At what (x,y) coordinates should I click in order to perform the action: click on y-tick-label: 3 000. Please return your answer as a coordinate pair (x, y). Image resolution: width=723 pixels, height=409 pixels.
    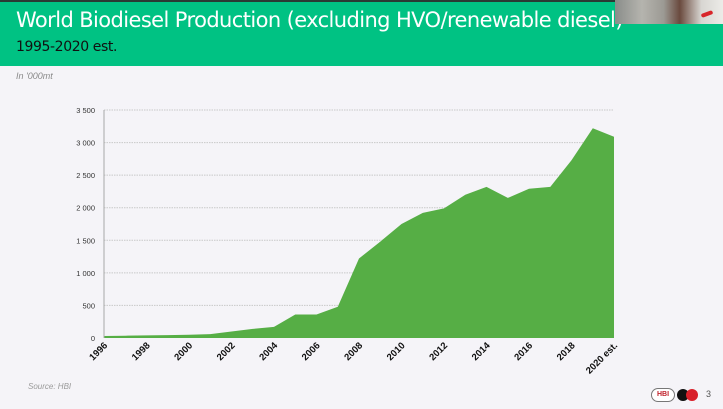
    Looking at the image, I should click on (85, 143).